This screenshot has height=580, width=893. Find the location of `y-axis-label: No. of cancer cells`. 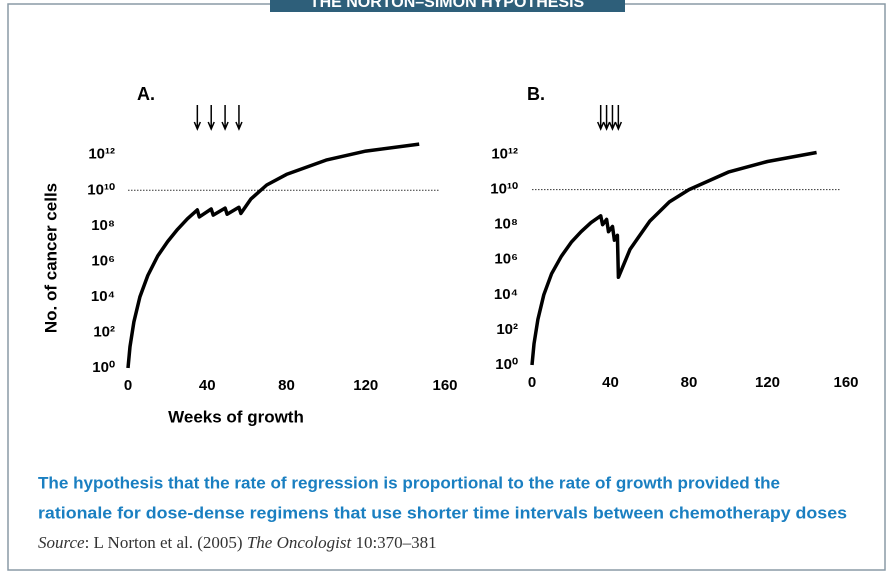

y-axis-label: No. of cancer cells is located at coordinates (50, 258).